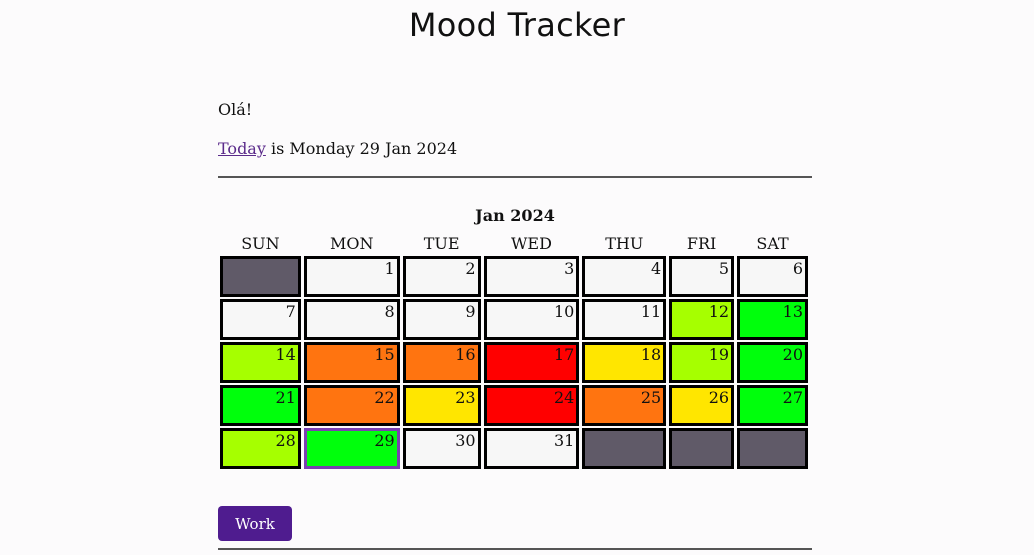  Describe the element at coordinates (384, 440) in the screenshot. I see `day-number: 29` at that location.